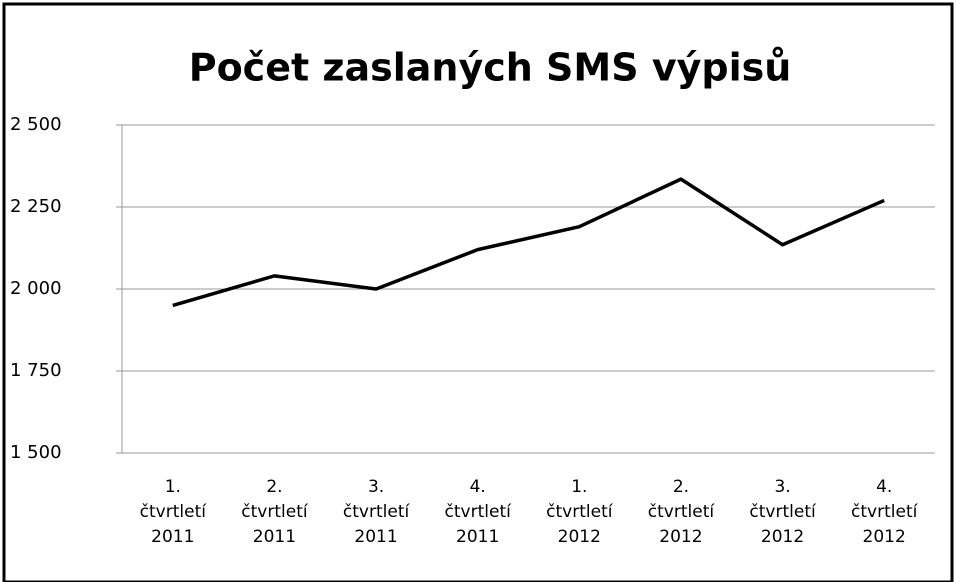  I want to click on x-tick-label: 2. čtvrtletí 2011, so click(274, 512).